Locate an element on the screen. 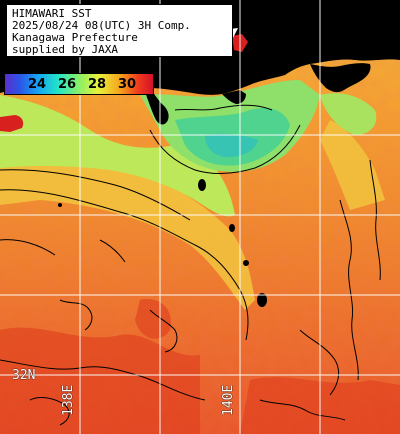 The height and width of the screenshot is (434, 400). title-line-credit: supplied by JAXA is located at coordinates (65, 49).